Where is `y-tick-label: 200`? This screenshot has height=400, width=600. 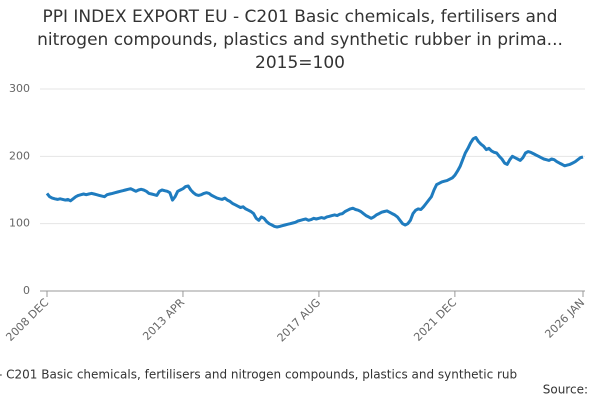 y-tick-label: 200 is located at coordinates (19, 155).